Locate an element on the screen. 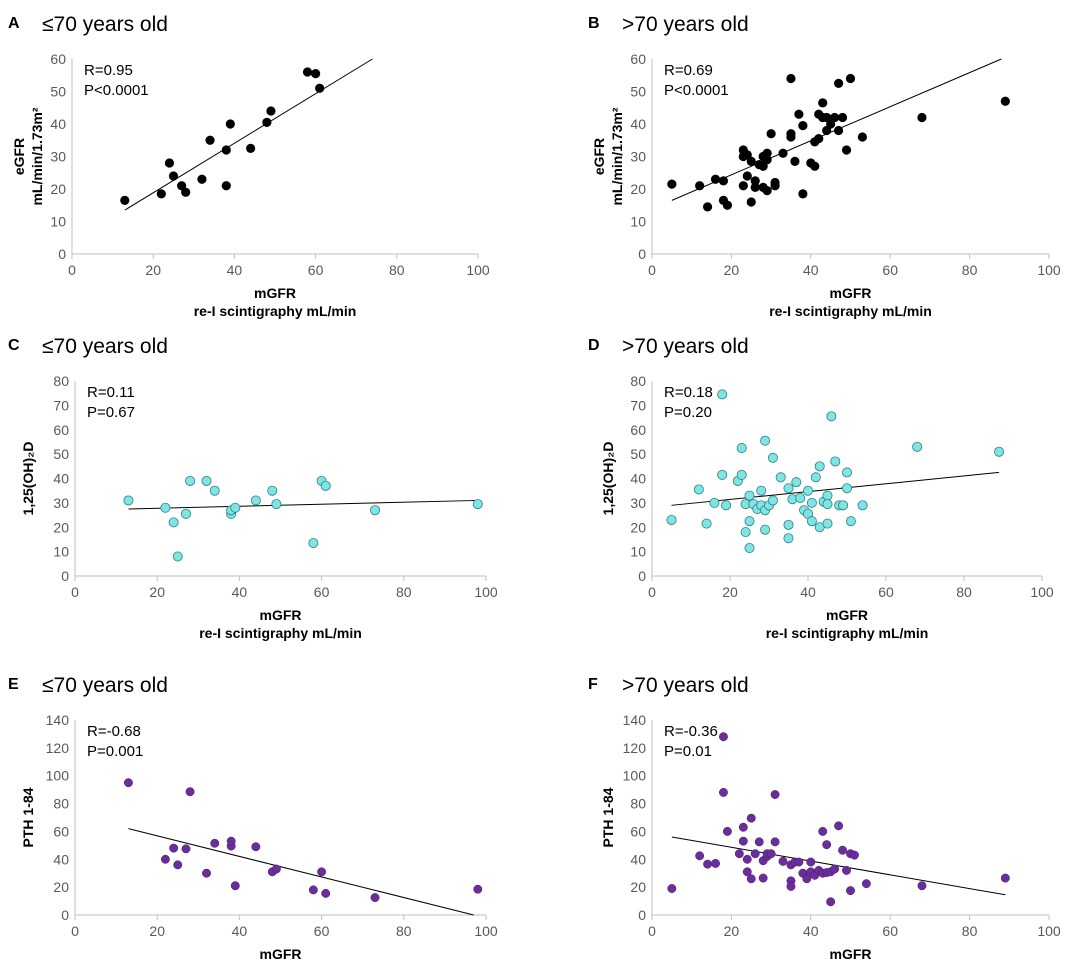  x-axis-title: mGFR is located at coordinates (847, 615).